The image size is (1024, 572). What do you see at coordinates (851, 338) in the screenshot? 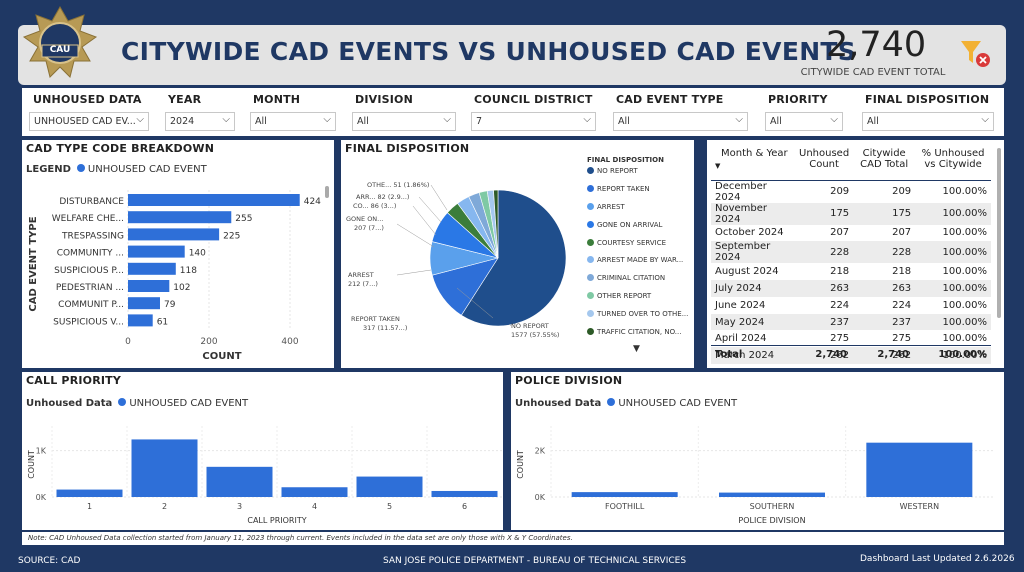
I see `table-row: April 2024 275 275 100.00%` at bounding box center [851, 338].